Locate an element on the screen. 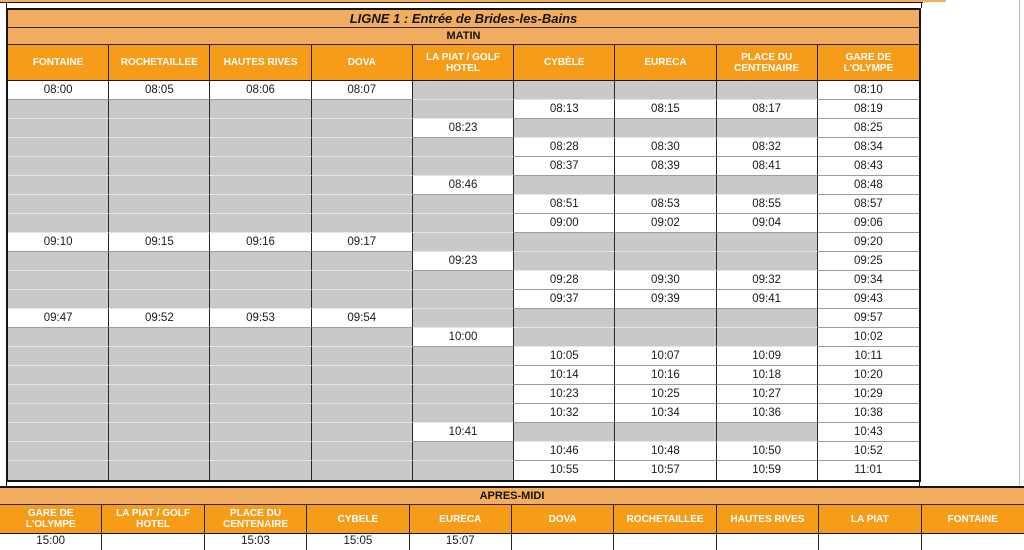 This screenshot has height=550, width=1024. timetable-row: 09:10 09:15 09:16 09:17 09:20 is located at coordinates (463, 242).